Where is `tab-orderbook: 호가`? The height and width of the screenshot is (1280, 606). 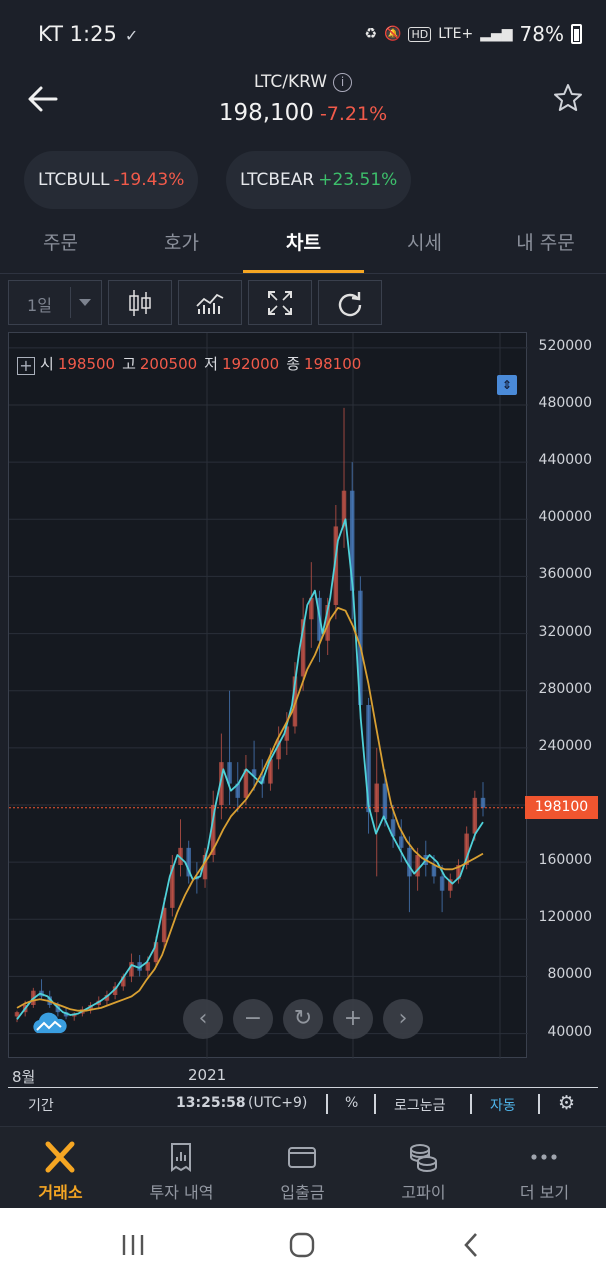
tab-orderbook: 호가 is located at coordinates (181, 243).